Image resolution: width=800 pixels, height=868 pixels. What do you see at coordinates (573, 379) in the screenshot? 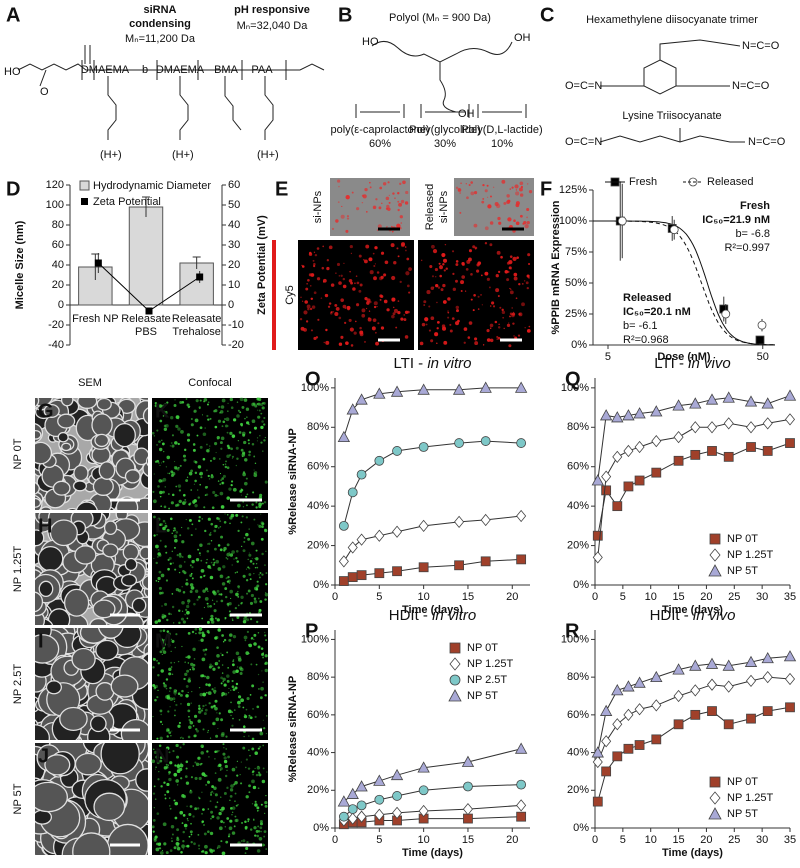
I see `panel-label: Q` at bounding box center [573, 379].